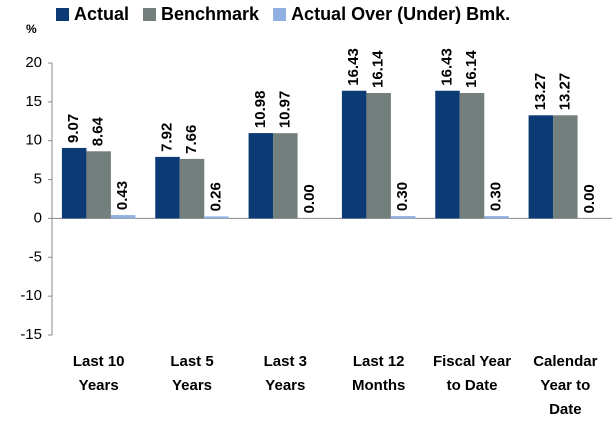 The image size is (616, 425). I want to click on data-label: 10.98, so click(260, 110).